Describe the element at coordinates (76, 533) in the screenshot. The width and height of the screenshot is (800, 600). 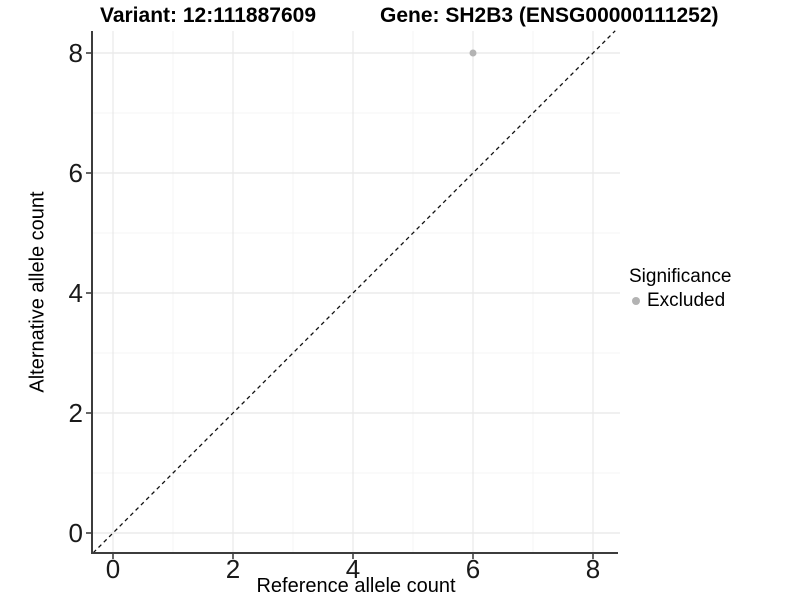
I see `y-tick-label: 0` at that location.